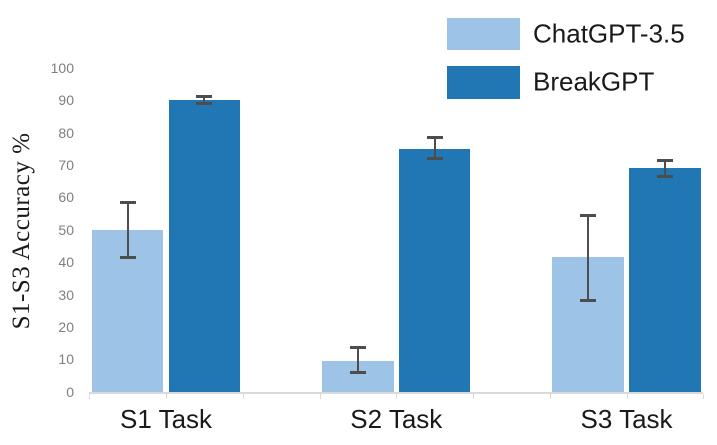 The width and height of the screenshot is (717, 445). What do you see at coordinates (396, 392) in the screenshot?
I see `x-axis-line` at bounding box center [396, 392].